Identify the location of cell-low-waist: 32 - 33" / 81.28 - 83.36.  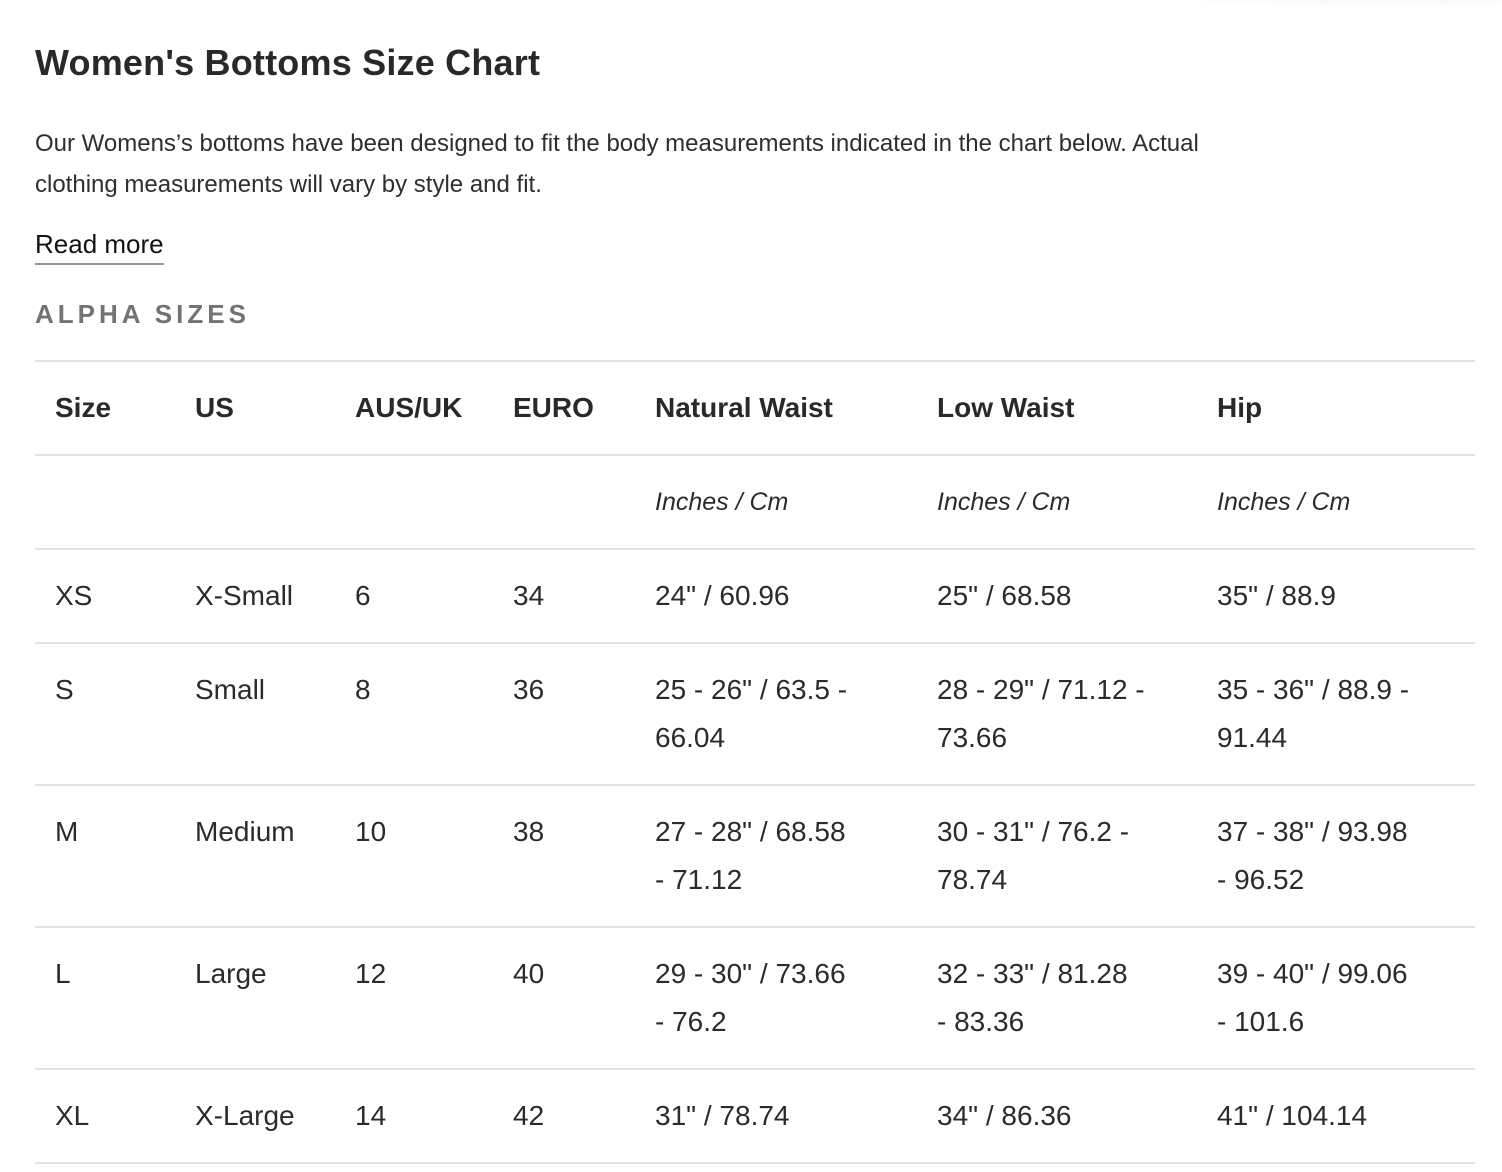
(1032, 997).